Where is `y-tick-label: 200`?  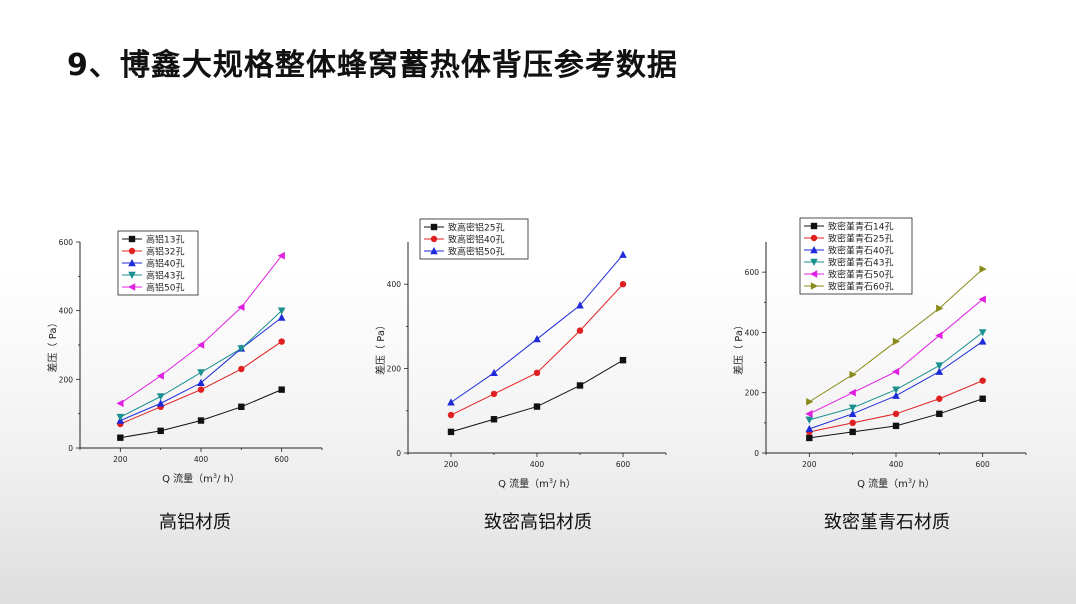 y-tick-label: 200 is located at coordinates (66, 379).